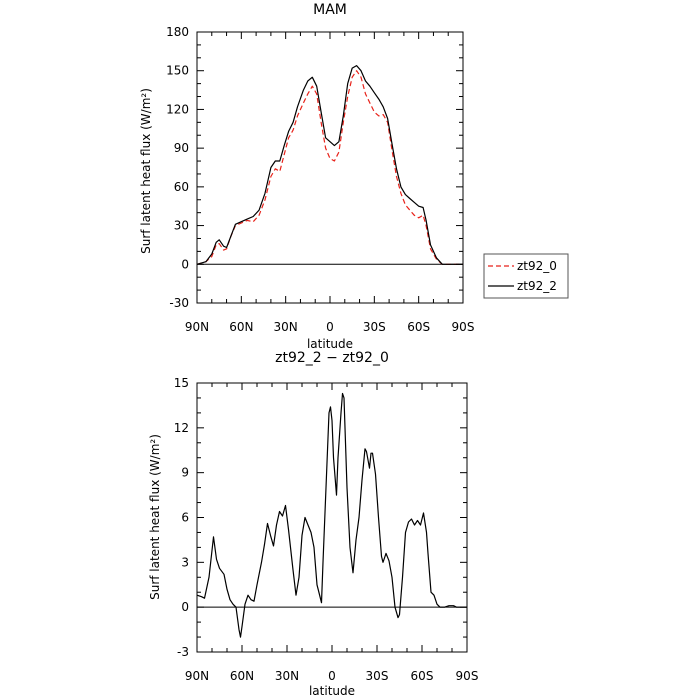 The width and height of the screenshot is (700, 700). Describe the element at coordinates (181, 148) in the screenshot. I see `top-y-tick-label: 90` at that location.